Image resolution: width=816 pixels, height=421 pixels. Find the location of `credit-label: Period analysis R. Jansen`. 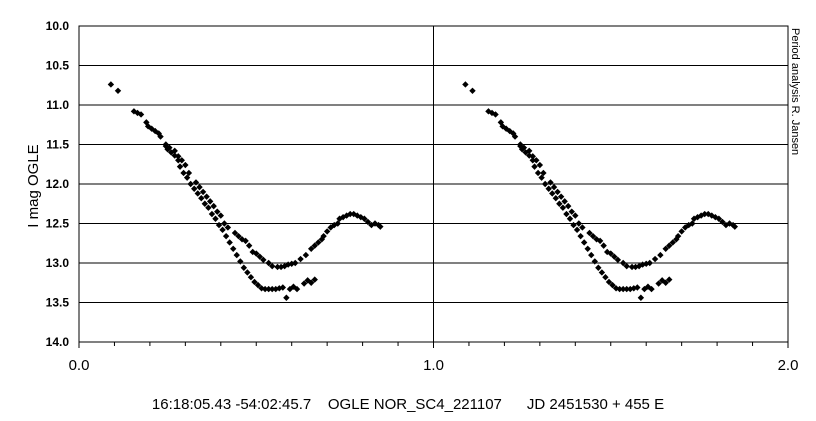

credit-label: Period analysis R. Jansen is located at coordinates (795, 91).